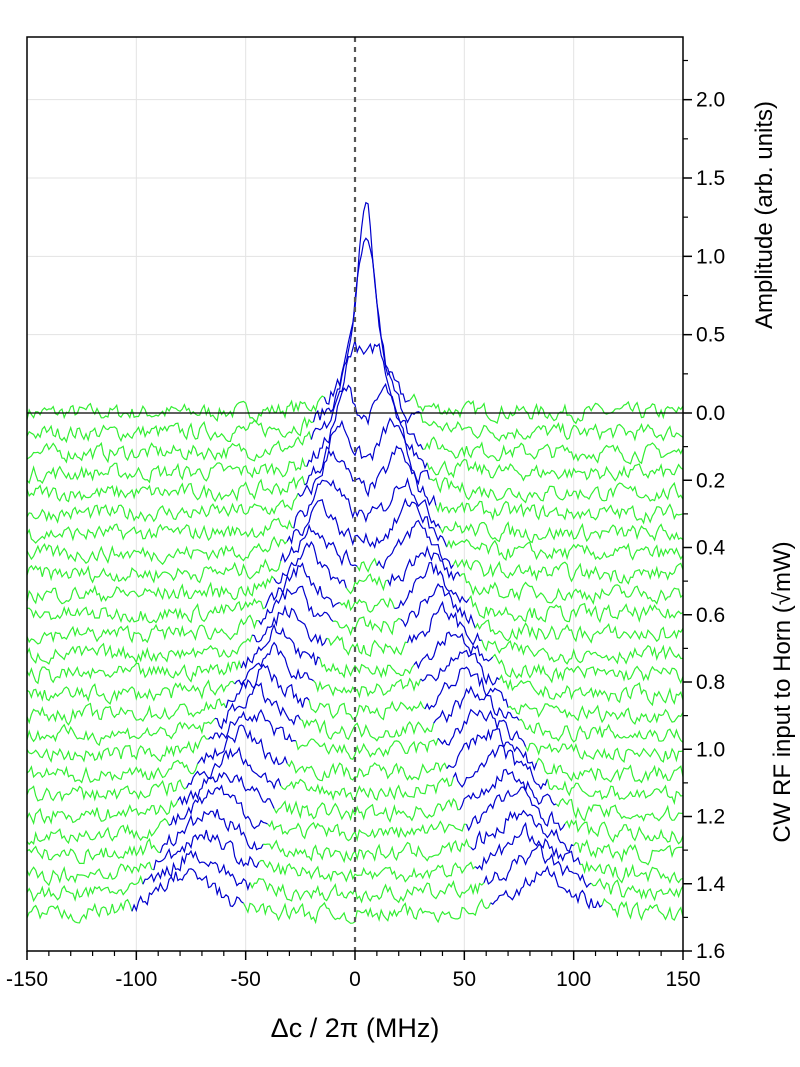 This screenshot has height=1067, width=800. I want to click on y-tick-label-rf: 0.2, so click(710, 480).